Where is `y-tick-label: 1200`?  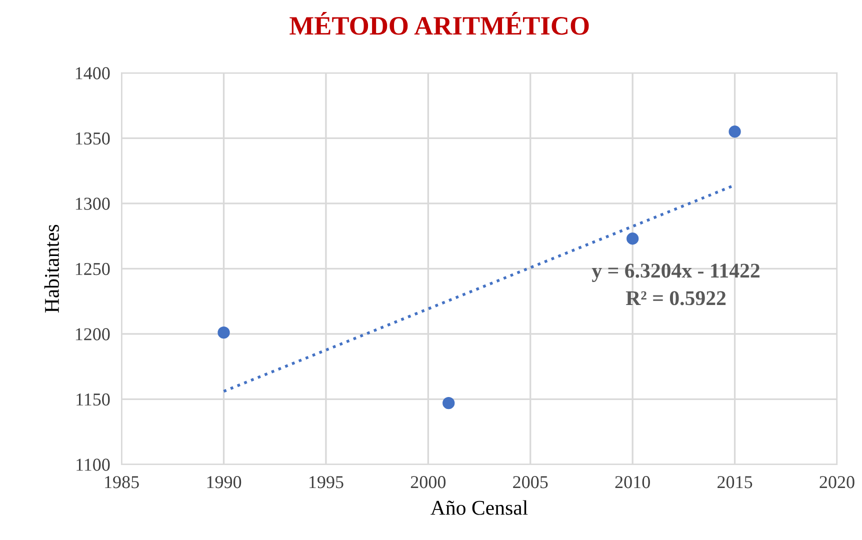 y-tick-label: 1200 is located at coordinates (93, 334).